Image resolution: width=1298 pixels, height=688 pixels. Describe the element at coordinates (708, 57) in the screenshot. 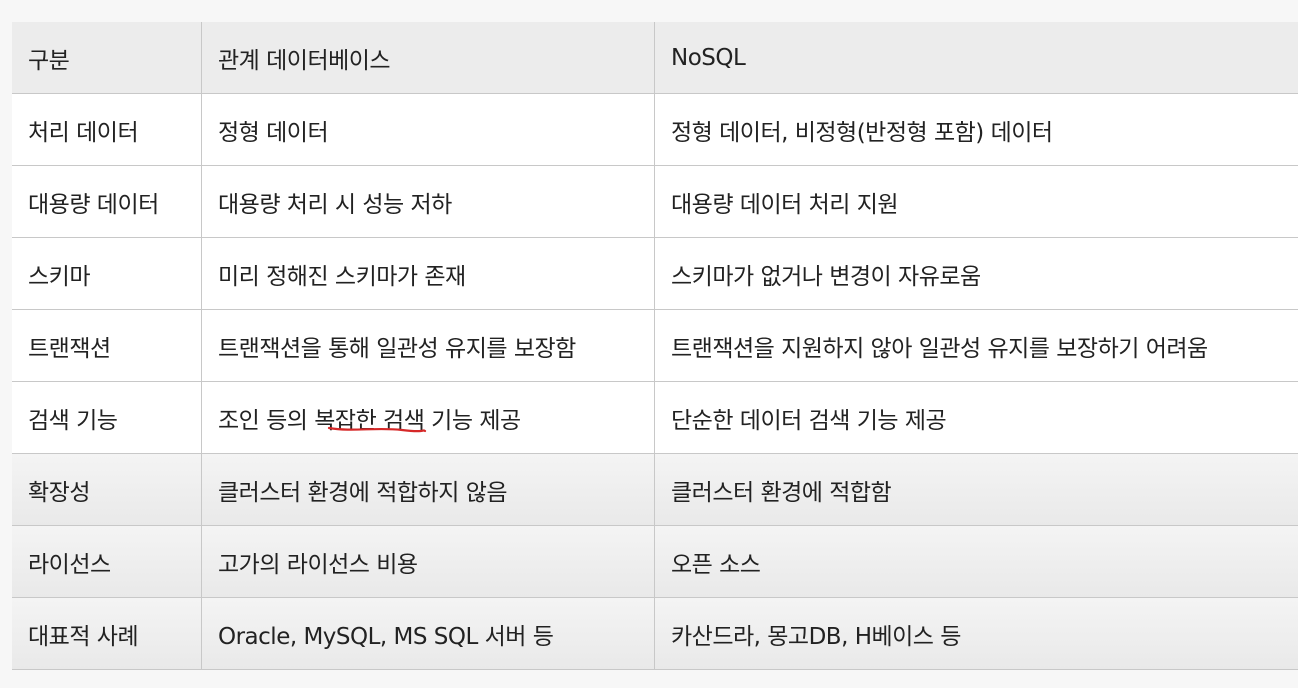

I see `header-nosql: NoSQL` at that location.